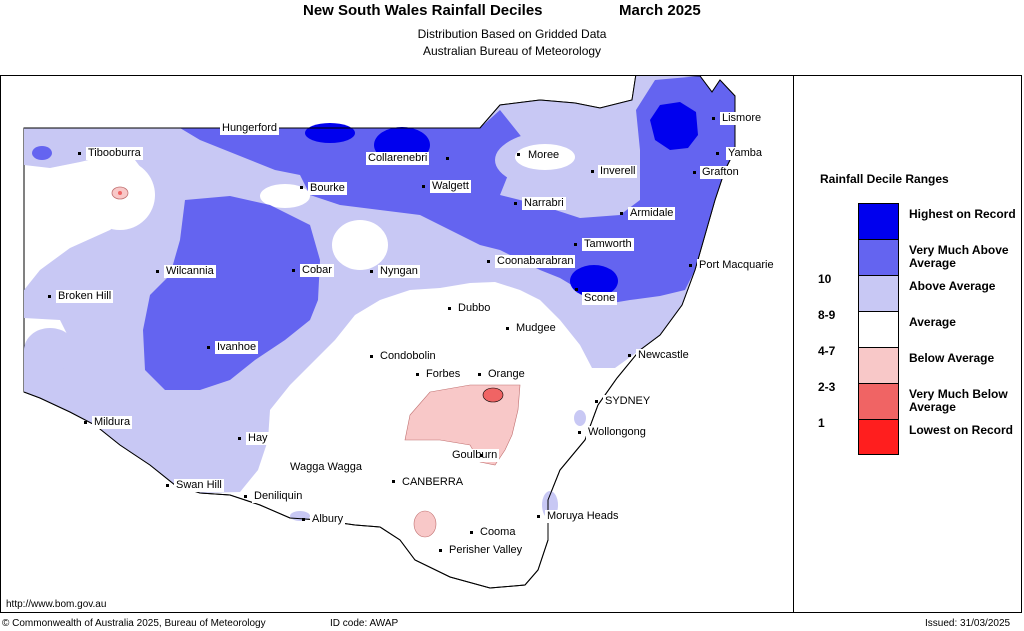  Describe the element at coordinates (617, 432) in the screenshot. I see `place-label-wollongong: Wollongong` at that location.